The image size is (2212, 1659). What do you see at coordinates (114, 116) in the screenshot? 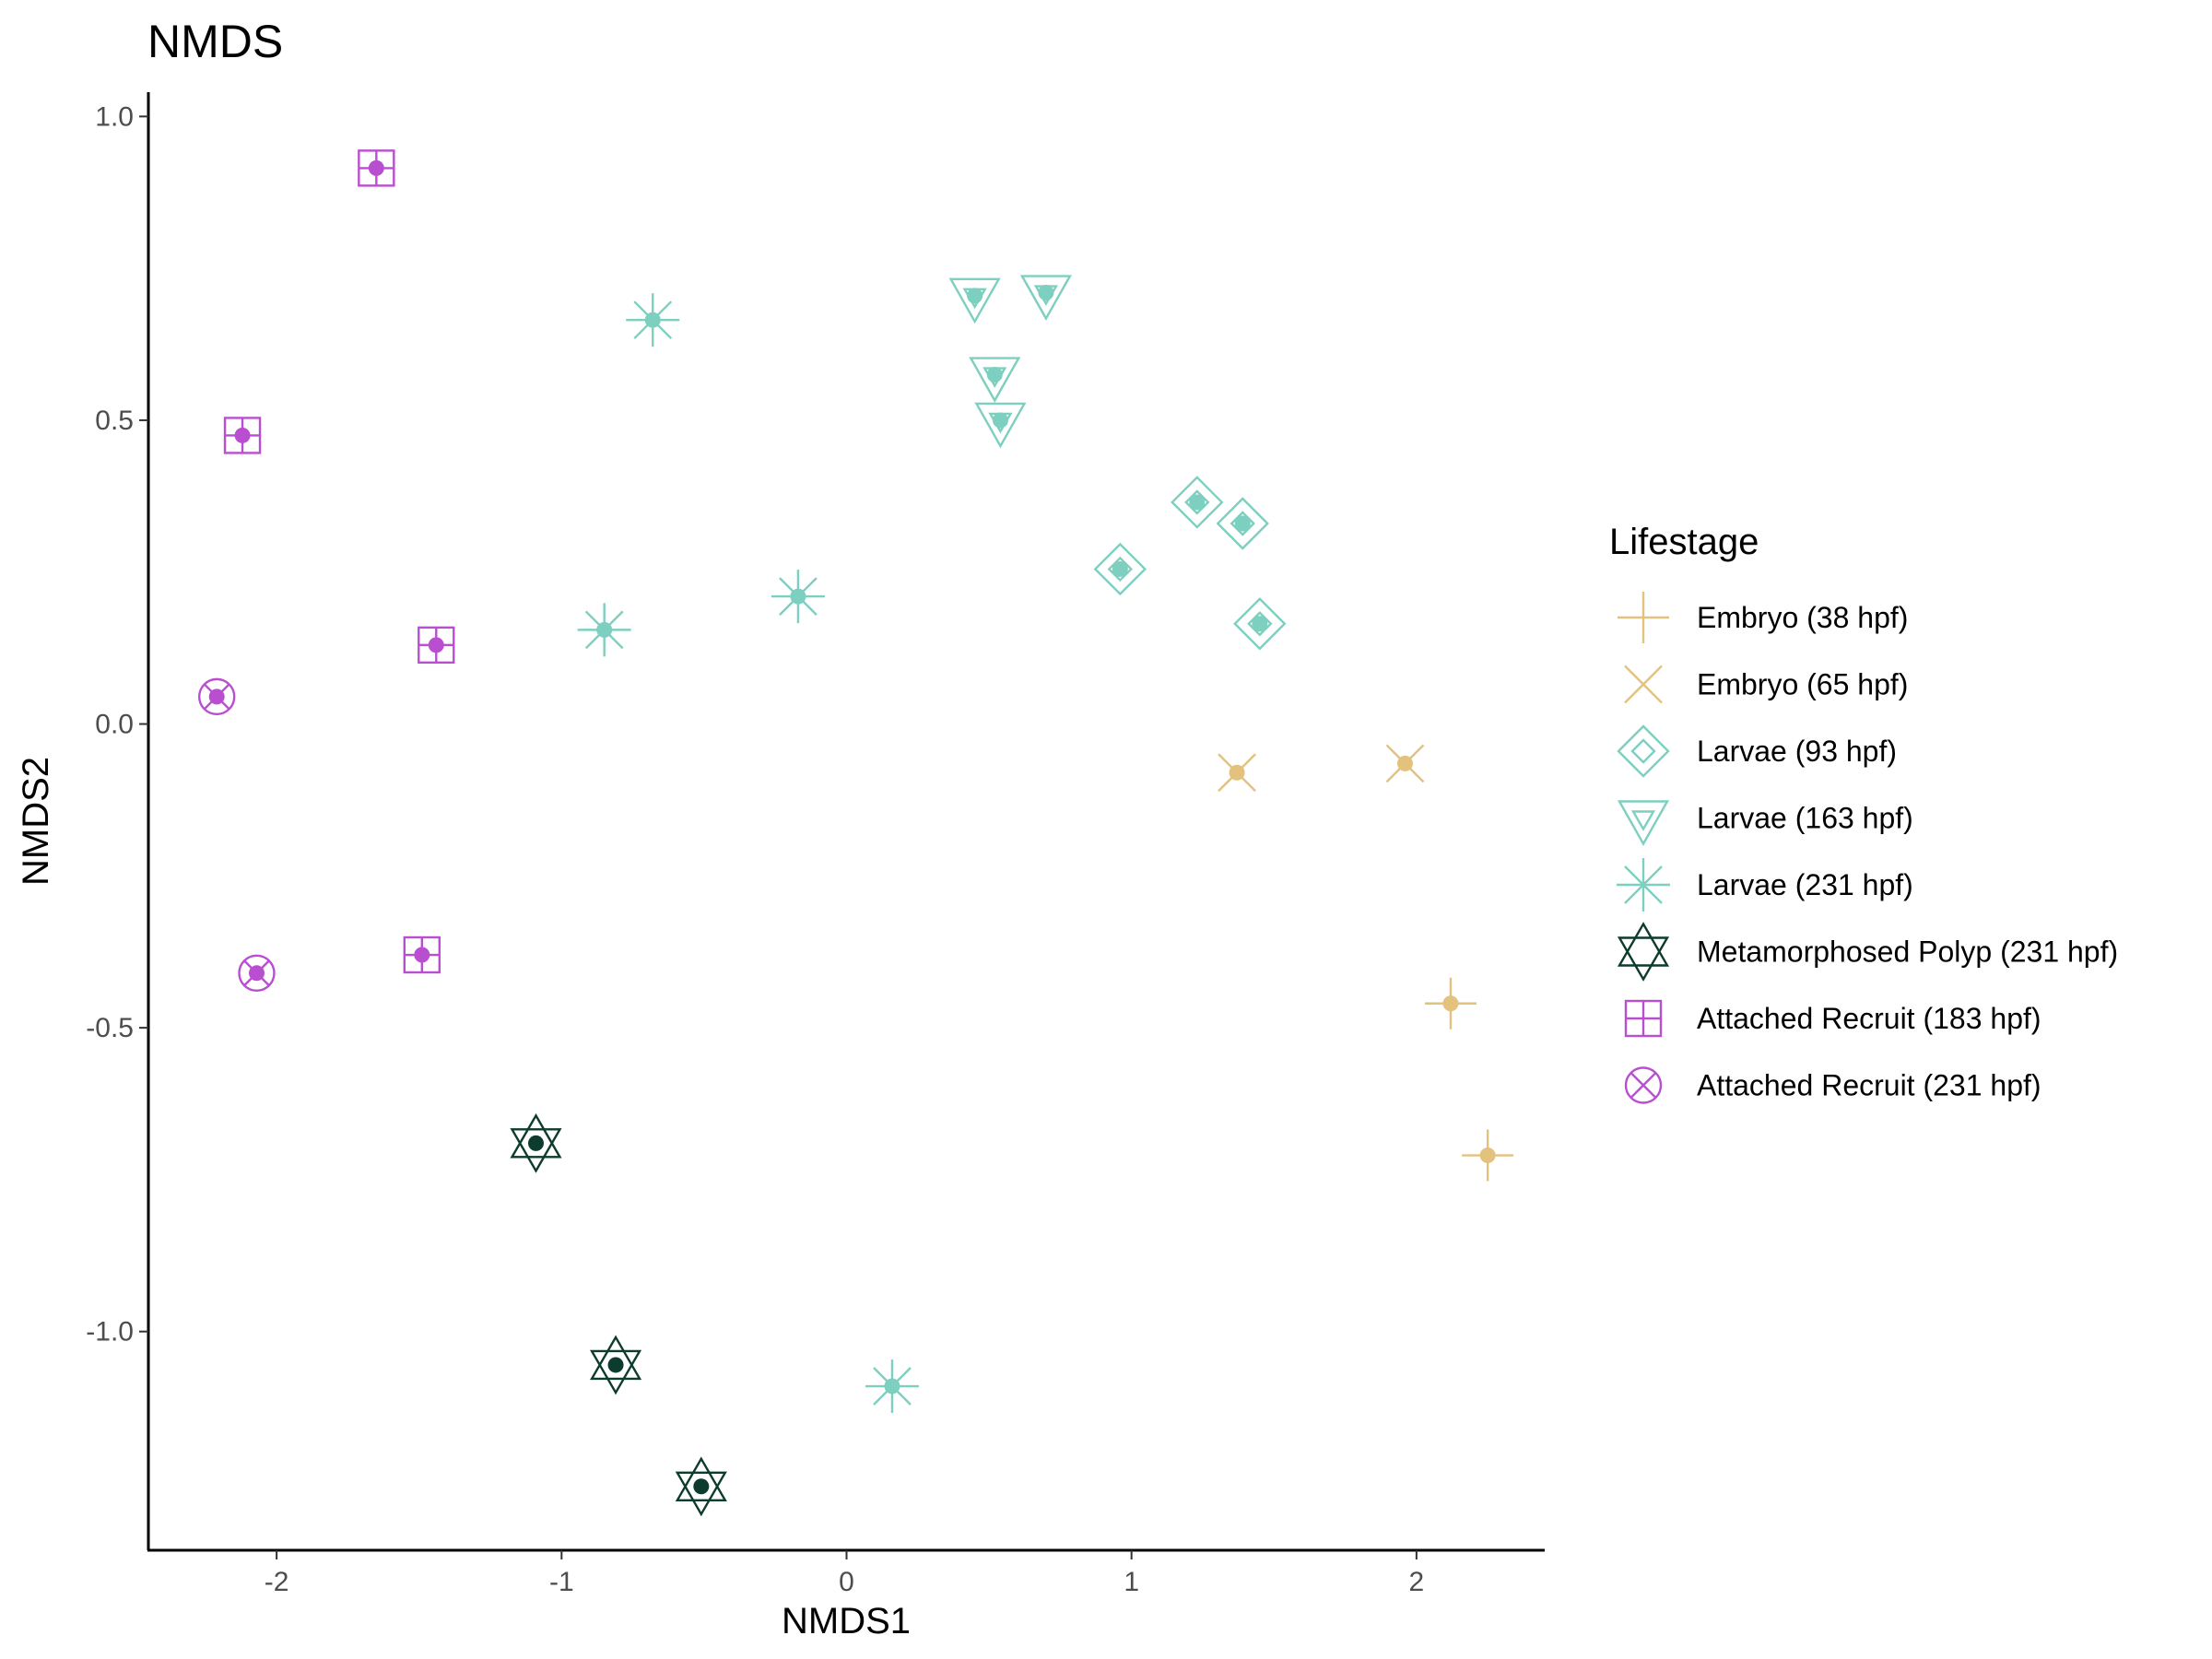
I see `y-tick-label: 1.0` at bounding box center [114, 116].